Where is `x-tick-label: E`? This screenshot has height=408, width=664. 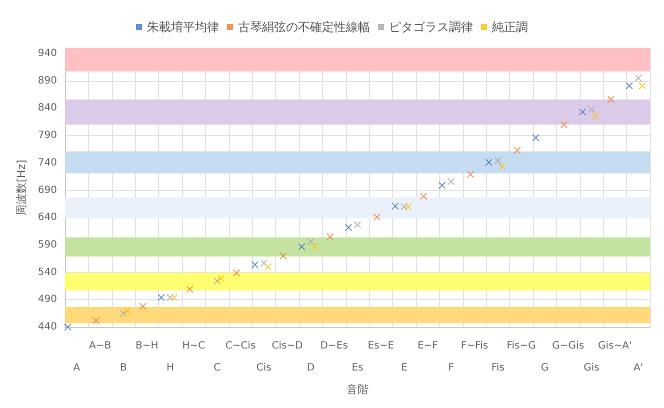 x-tick-label: E is located at coordinates (404, 368).